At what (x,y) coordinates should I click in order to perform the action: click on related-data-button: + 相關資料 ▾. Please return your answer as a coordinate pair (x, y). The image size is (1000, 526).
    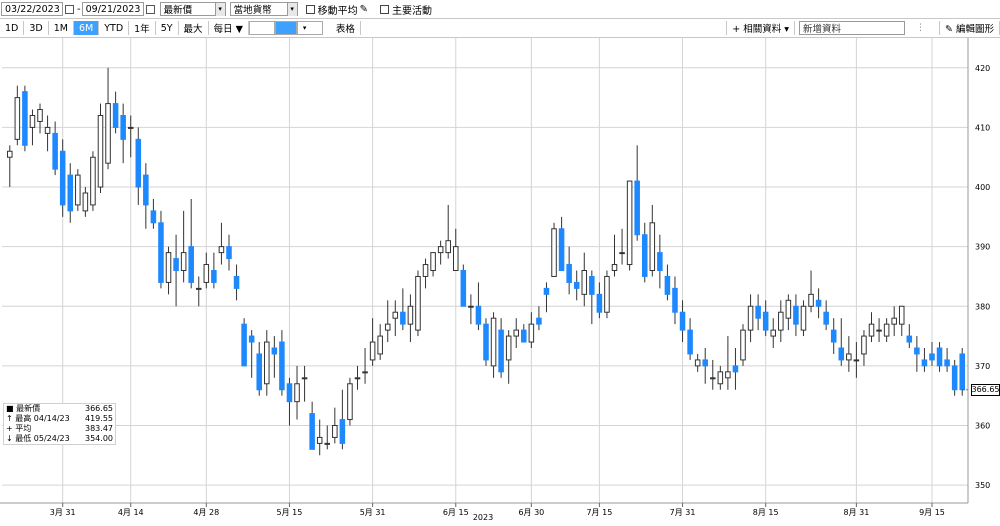
    Looking at the image, I should click on (761, 28).